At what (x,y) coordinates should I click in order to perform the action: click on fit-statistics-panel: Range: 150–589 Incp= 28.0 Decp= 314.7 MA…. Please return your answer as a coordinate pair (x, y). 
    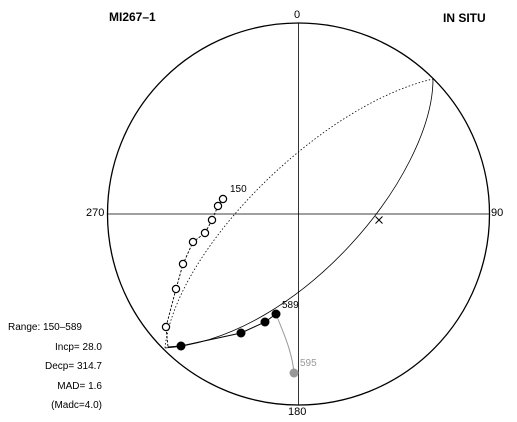
    Looking at the image, I should click on (58, 367).